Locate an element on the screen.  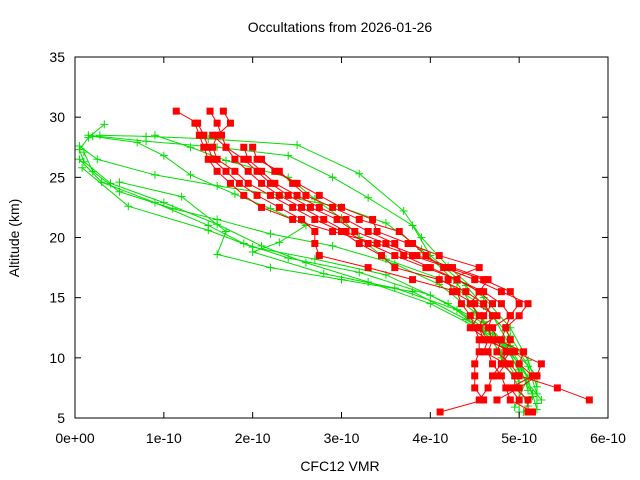
y-tick-label: 35 is located at coordinates (57, 57).